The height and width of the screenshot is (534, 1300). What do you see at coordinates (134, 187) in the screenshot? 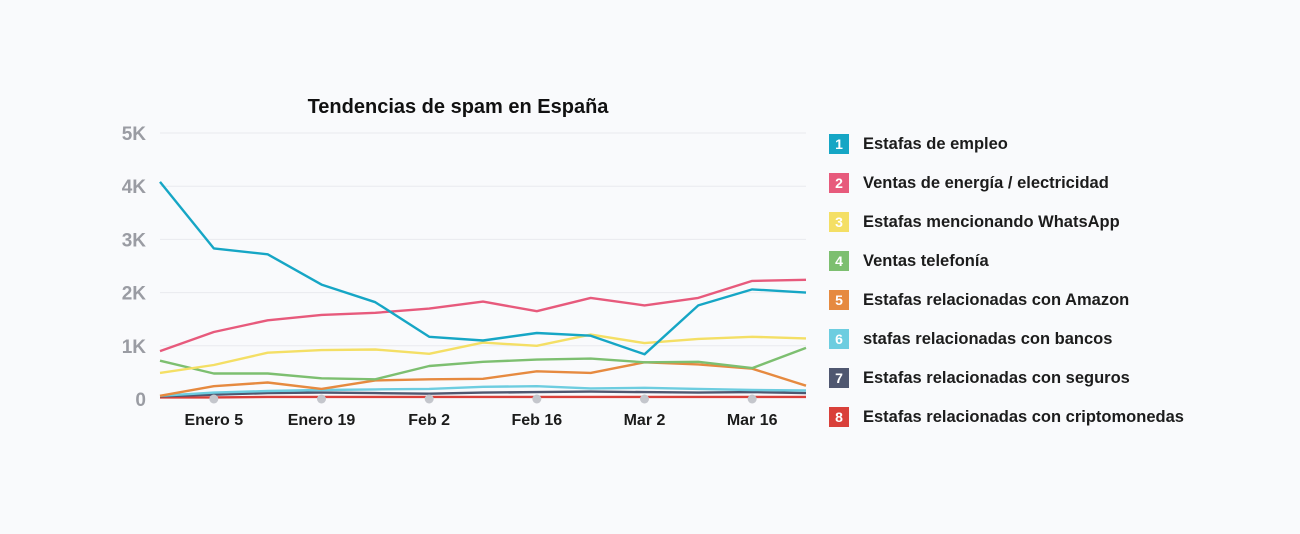
I see `y-tick-label: 4K` at bounding box center [134, 187].